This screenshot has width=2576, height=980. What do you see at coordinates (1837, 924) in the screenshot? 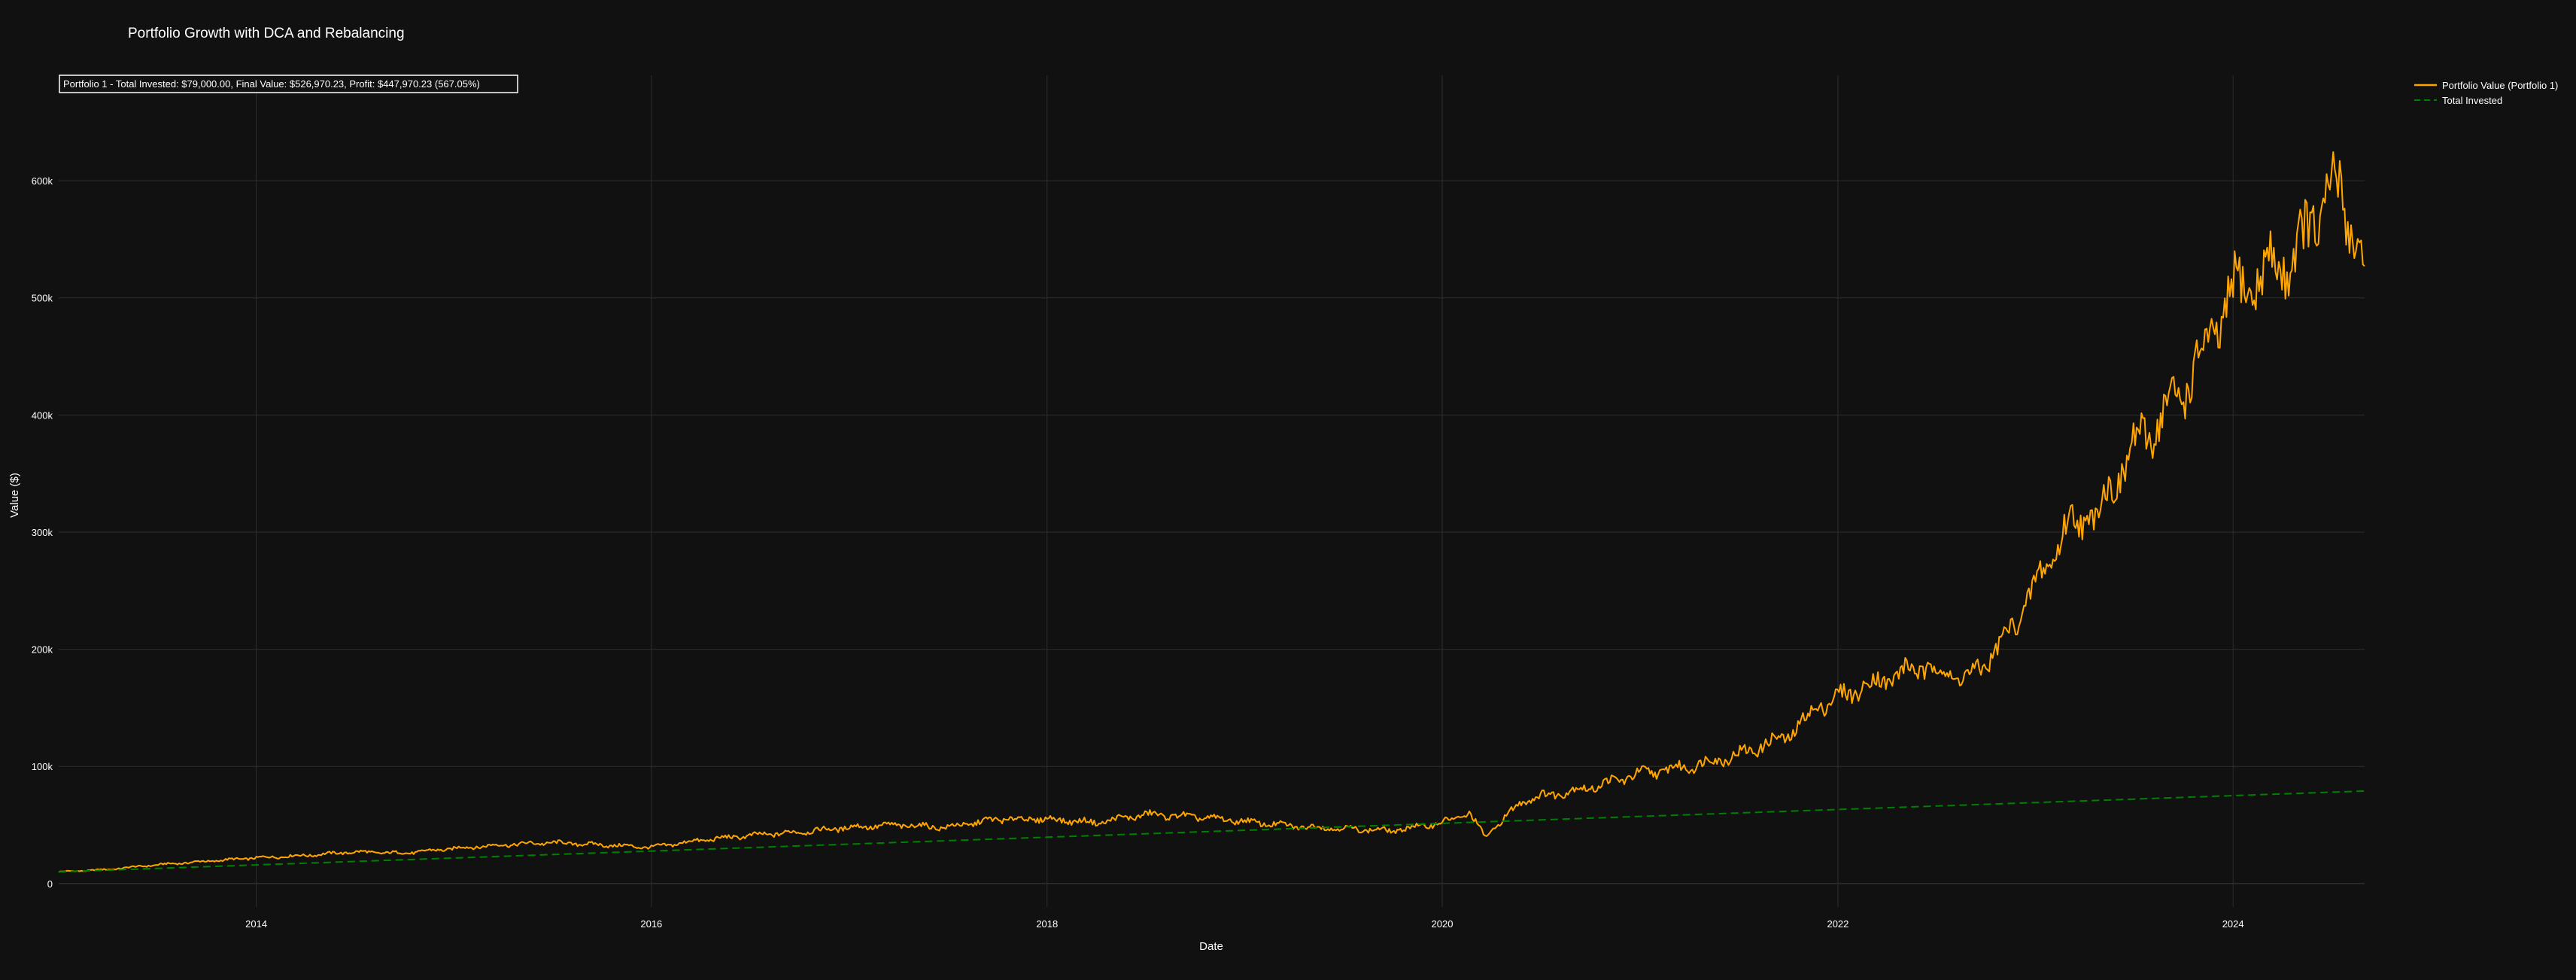
I see `x-tick-label: 2022` at bounding box center [1837, 924].